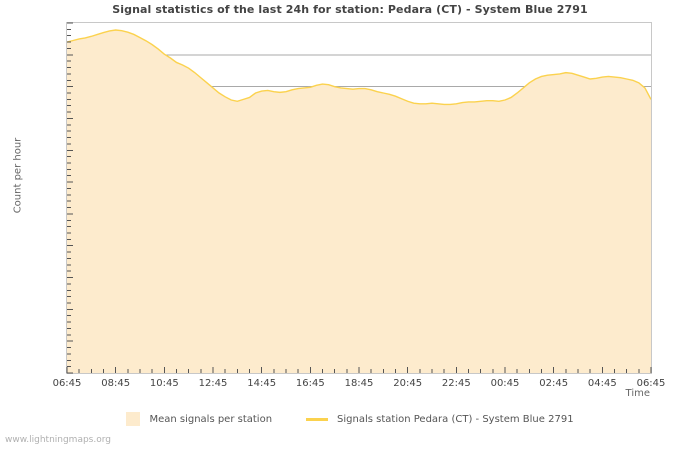 The image size is (700, 450). I want to click on x-axis-label: Time, so click(637, 393).